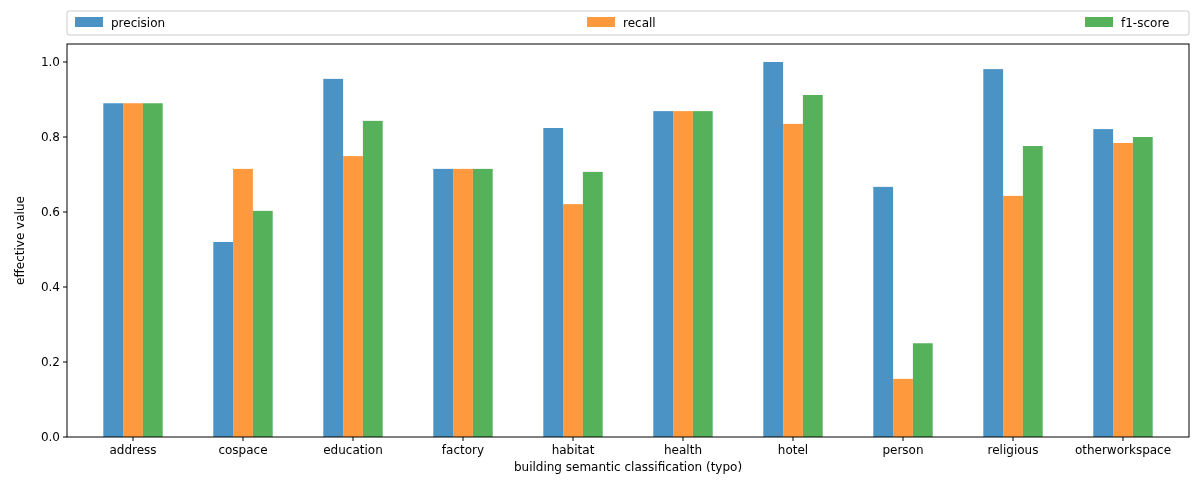 This screenshot has height=485, width=1199. I want to click on x-tick-label: health, so click(683, 450).